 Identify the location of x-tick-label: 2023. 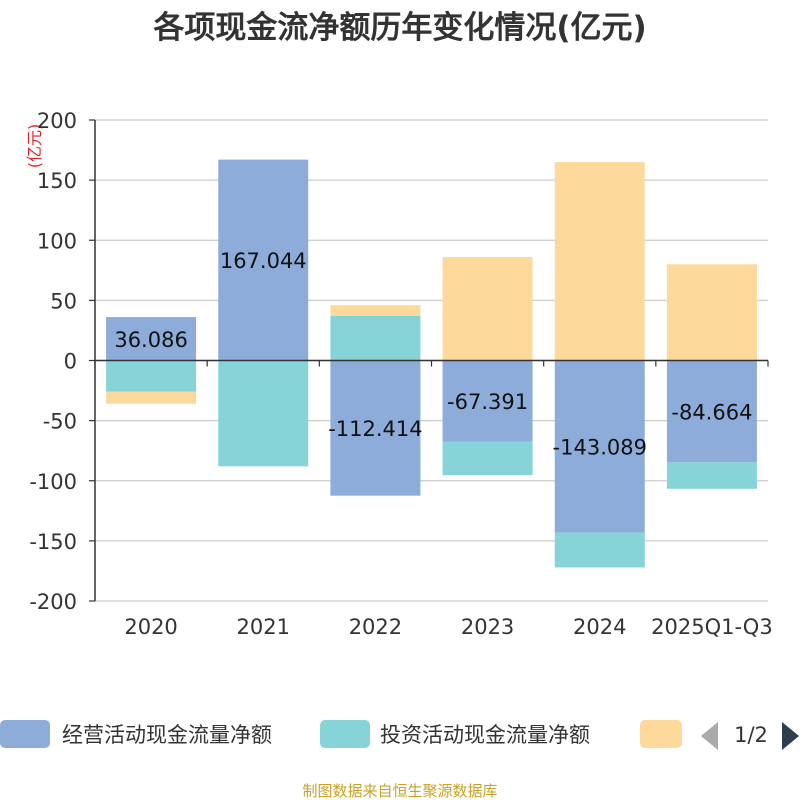
(487, 627).